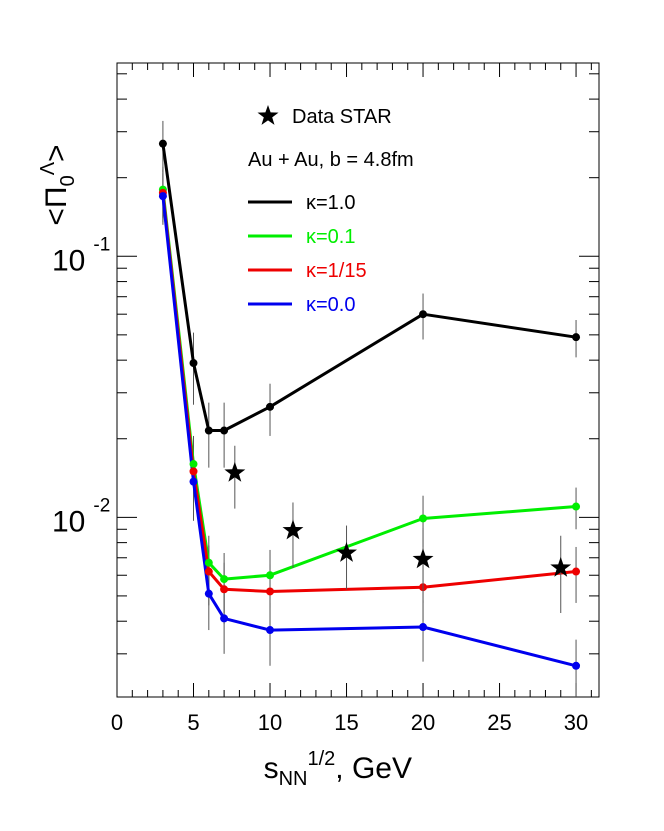 The image size is (664, 831). I want to click on y-tick-label: 10 -1, so click(81, 255).